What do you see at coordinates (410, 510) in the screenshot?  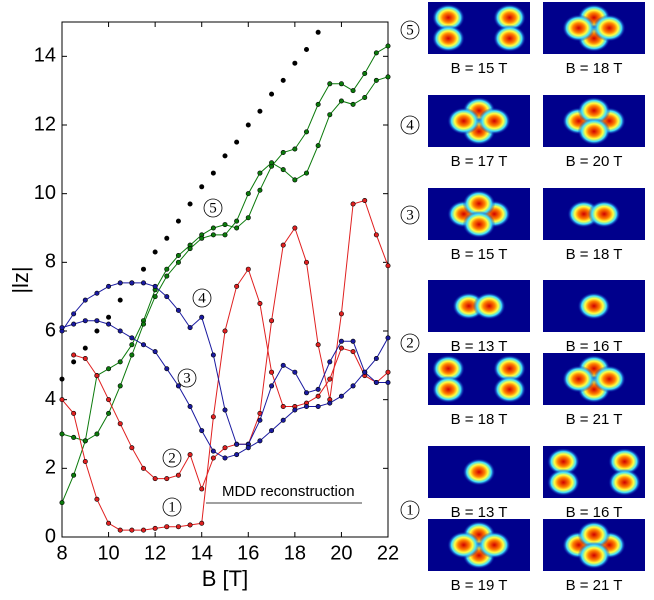 I see `panel-number: 1` at bounding box center [410, 510].